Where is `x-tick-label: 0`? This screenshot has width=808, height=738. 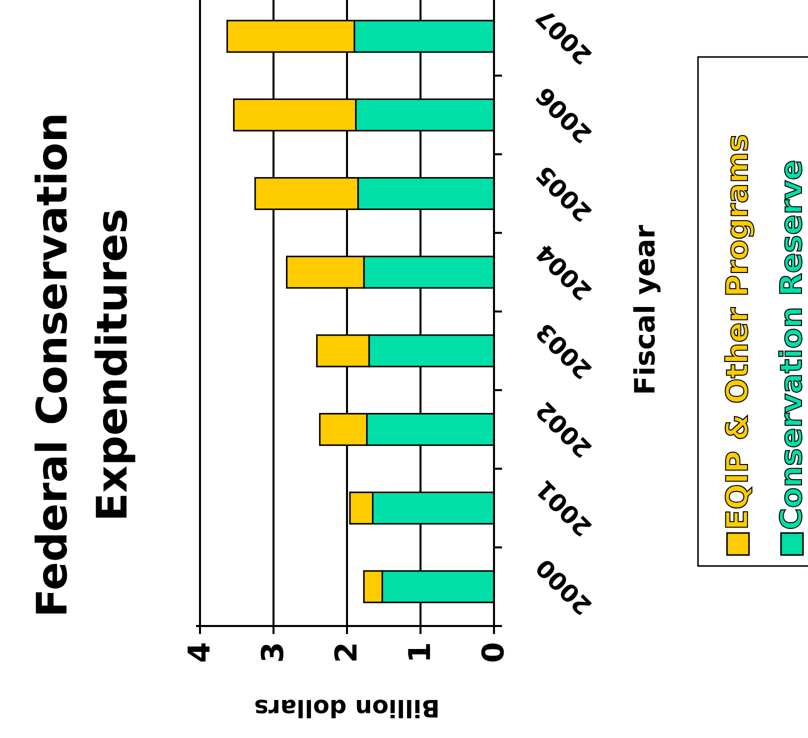 x-tick-label: 0 is located at coordinates (494, 652).